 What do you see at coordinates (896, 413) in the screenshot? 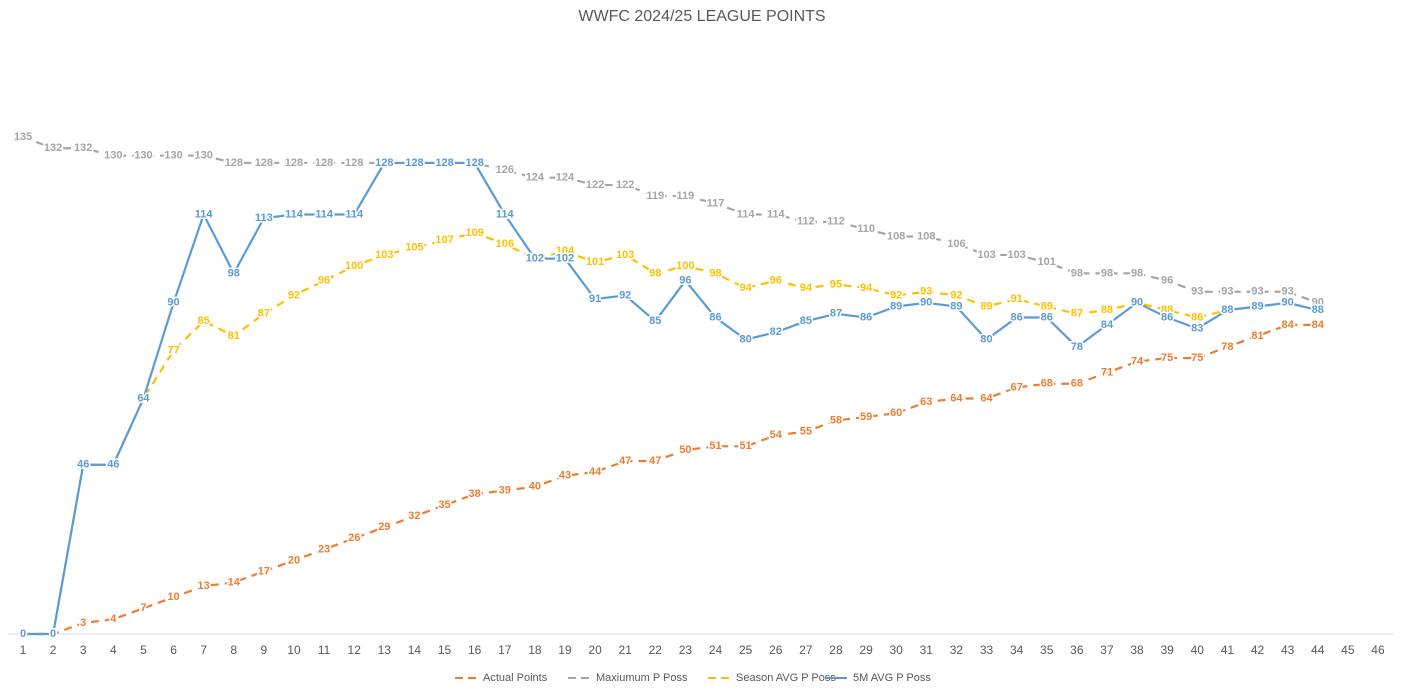
I see `data-label: 60` at bounding box center [896, 413].